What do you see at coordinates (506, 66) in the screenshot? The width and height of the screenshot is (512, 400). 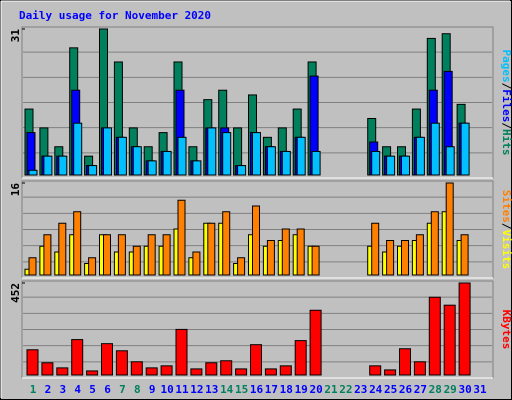 I see `legend-entry: Pages` at bounding box center [506, 66].